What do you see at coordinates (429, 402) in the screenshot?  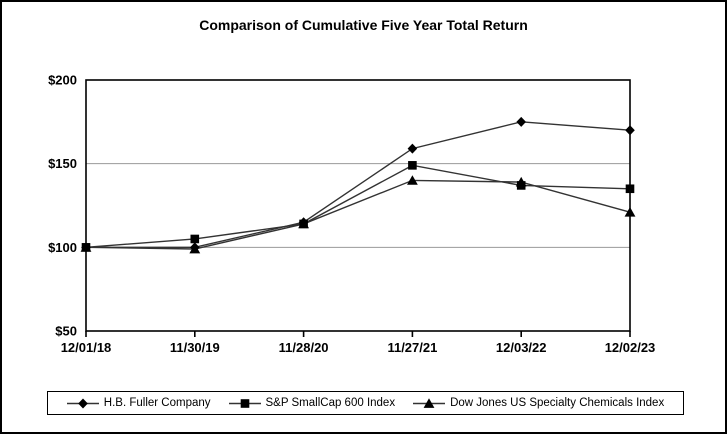 I see `triangle-marker-icon` at bounding box center [429, 402].